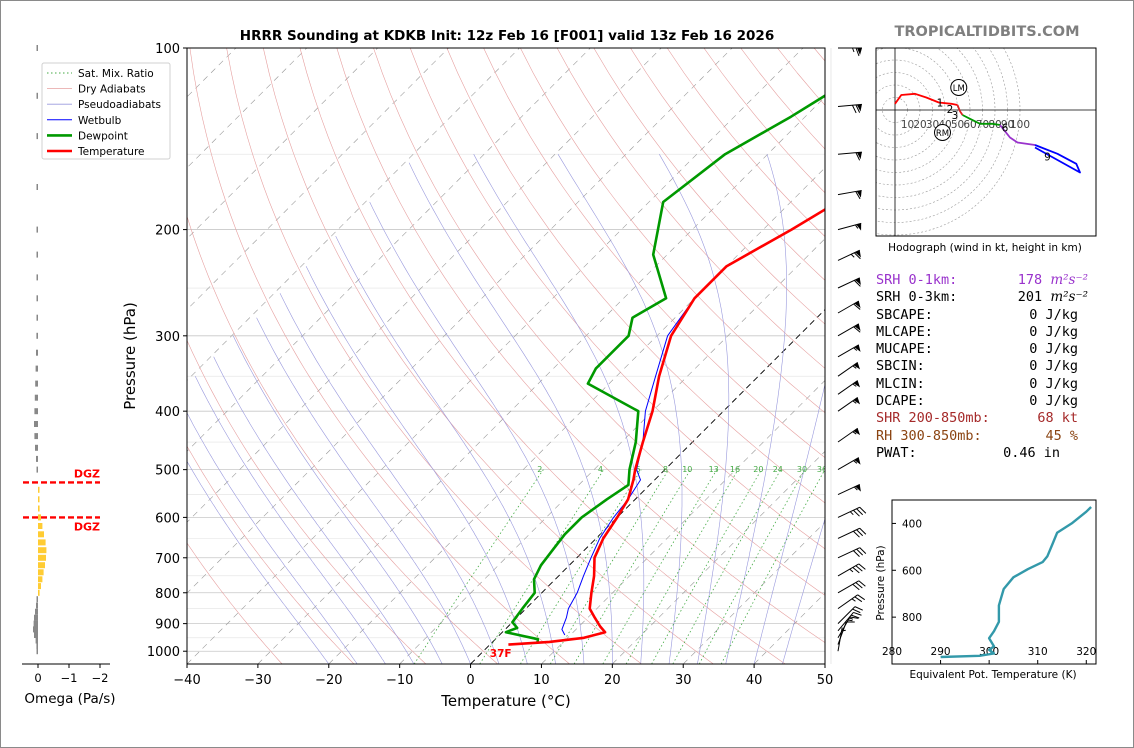 This screenshot has width=1134, height=748. I want to click on stat-label: SBCIN:, so click(900, 366).